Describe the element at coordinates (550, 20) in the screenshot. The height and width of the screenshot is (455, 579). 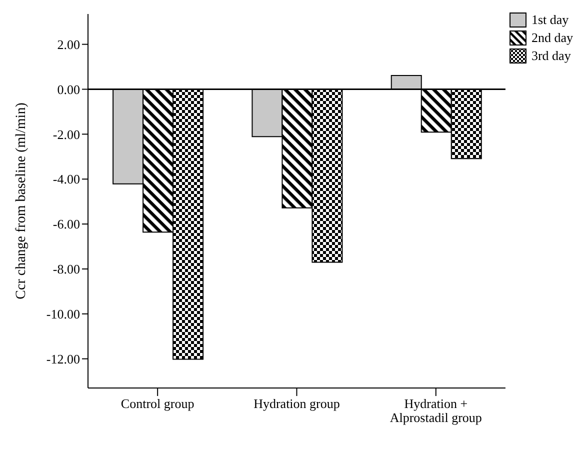
I see `legend-label: 1st day` at that location.